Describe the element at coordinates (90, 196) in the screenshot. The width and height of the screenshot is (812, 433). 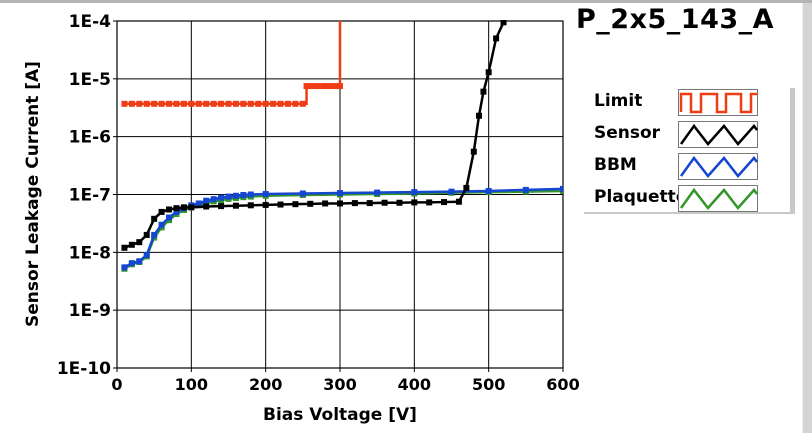
I see `y-tick-label: 1E-7` at that location.